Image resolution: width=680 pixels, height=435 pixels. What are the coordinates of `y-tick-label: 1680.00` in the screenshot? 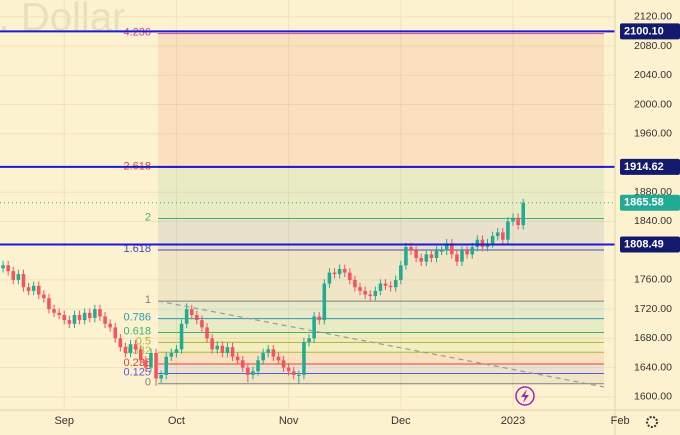 It's located at (653, 338).